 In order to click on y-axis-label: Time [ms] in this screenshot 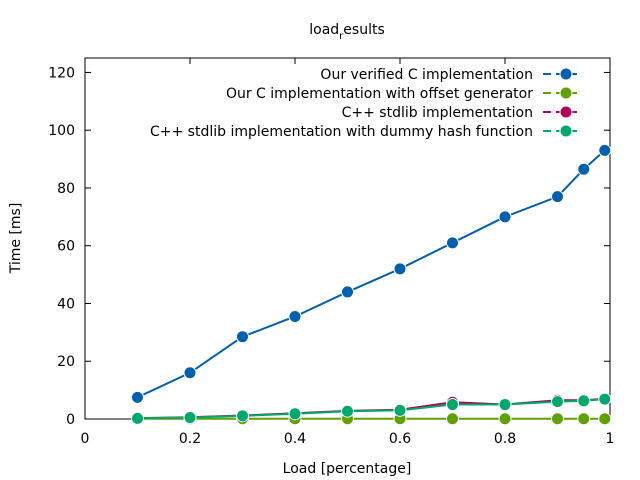, I will do `click(16, 239)`.